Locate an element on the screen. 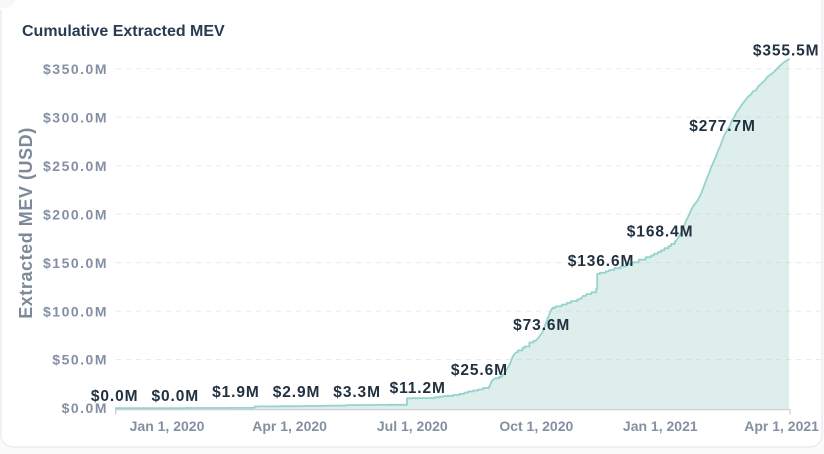  svg-text: $350.0M is located at coordinates (75, 69).